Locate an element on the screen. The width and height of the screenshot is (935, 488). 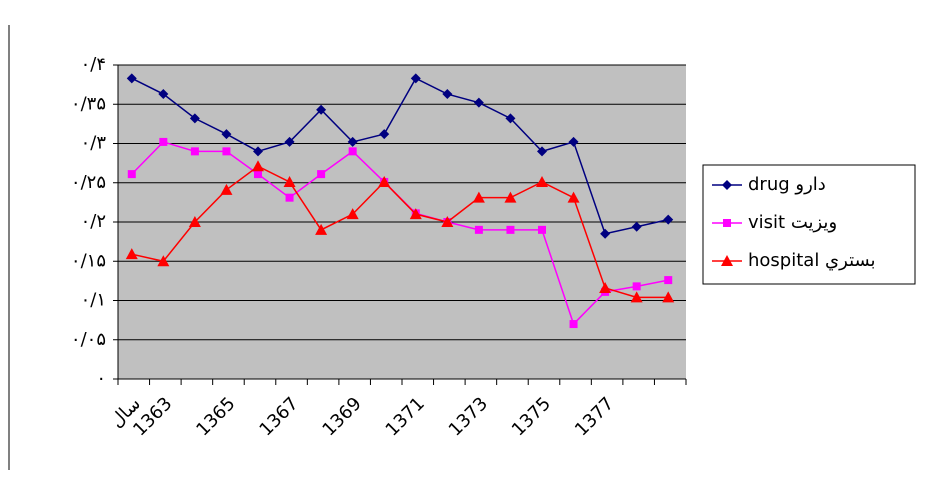
y-tick-label: ۰/۴ is located at coordinates (93, 64).